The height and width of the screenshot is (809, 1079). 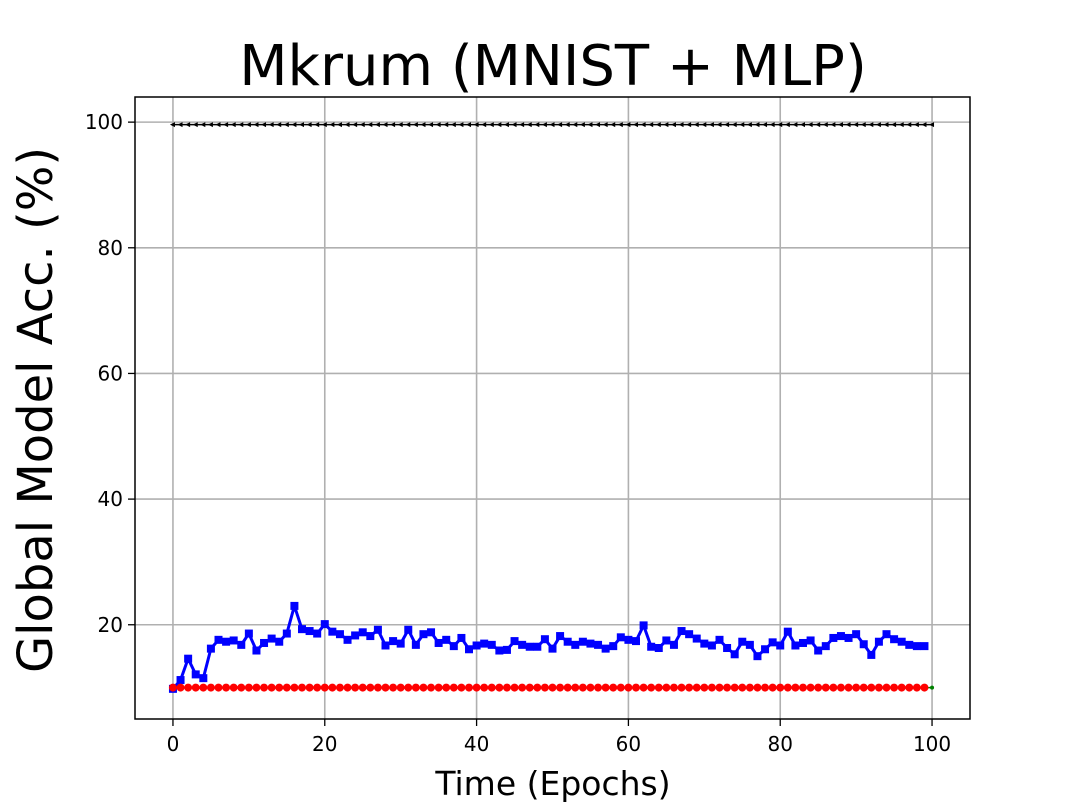 What do you see at coordinates (110, 625) in the screenshot?
I see `y-tick-label: 20` at bounding box center [110, 625].